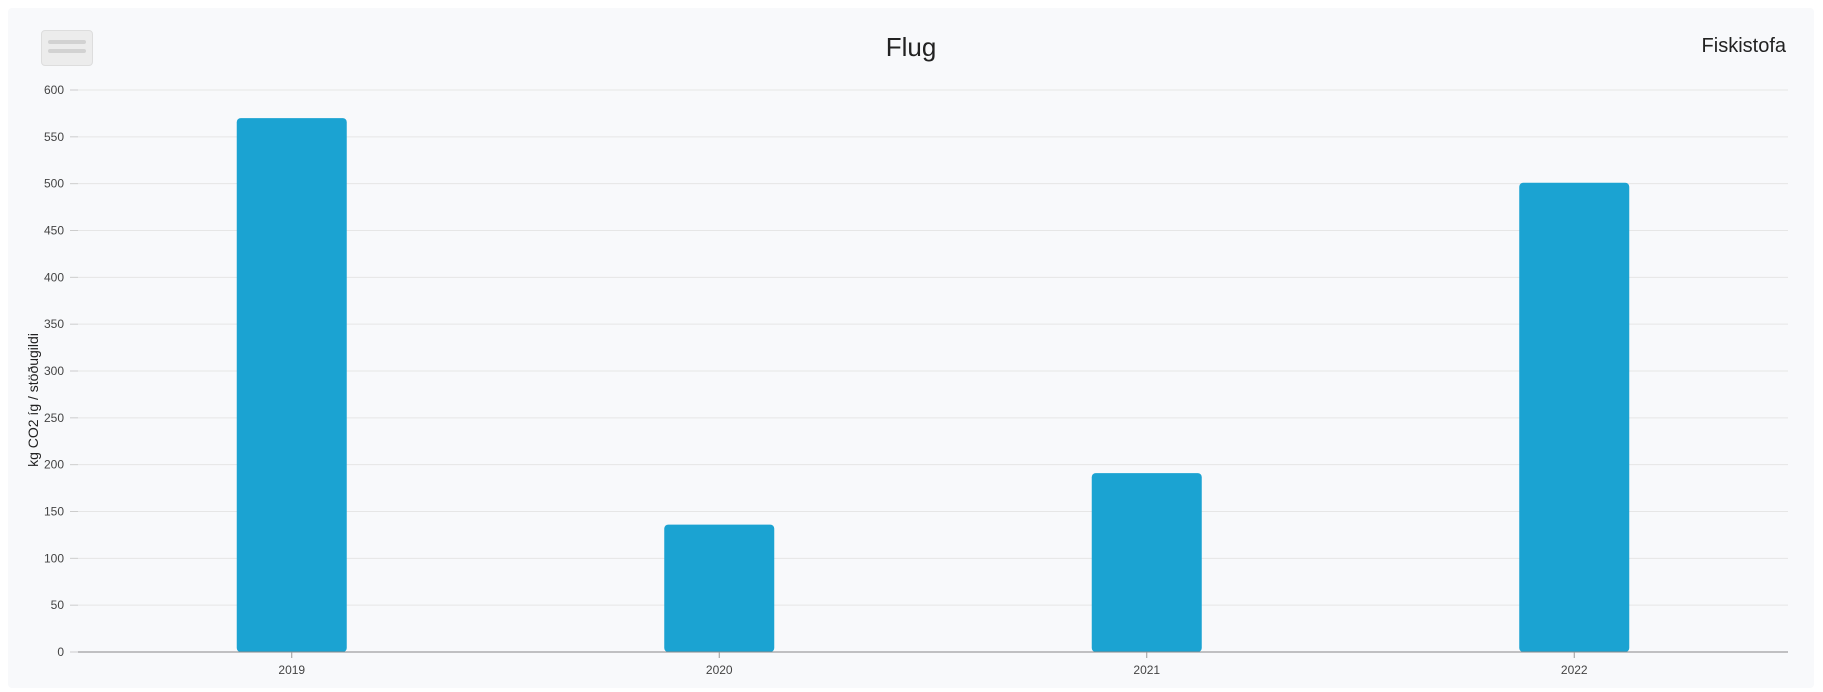 Image resolution: width=1823 pixels, height=692 pixels. I want to click on x-axis-ticks: 2019 2020 2021 2022, so click(933, 664).